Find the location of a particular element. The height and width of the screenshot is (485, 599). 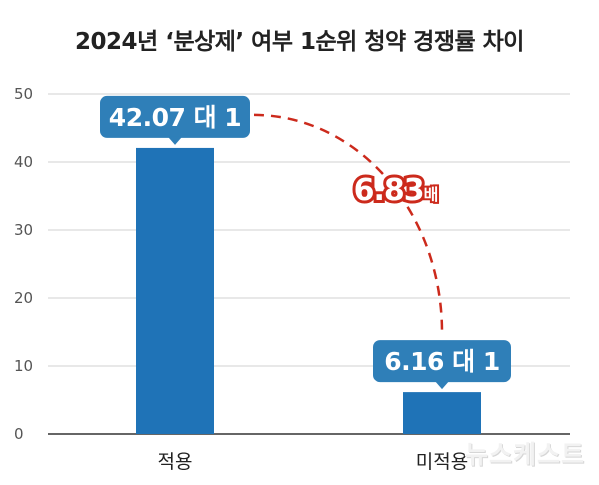

ratio-unit: 배 is located at coordinates (431, 194).